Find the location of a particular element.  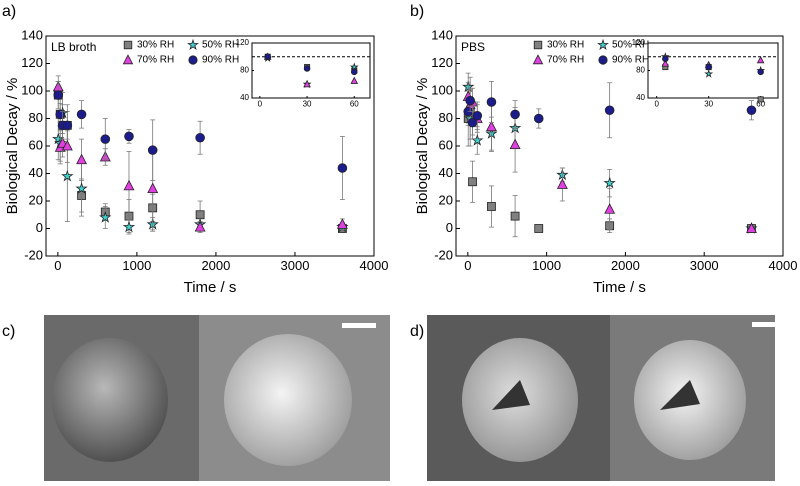

legend-label: 70% RH is located at coordinates (565, 60).